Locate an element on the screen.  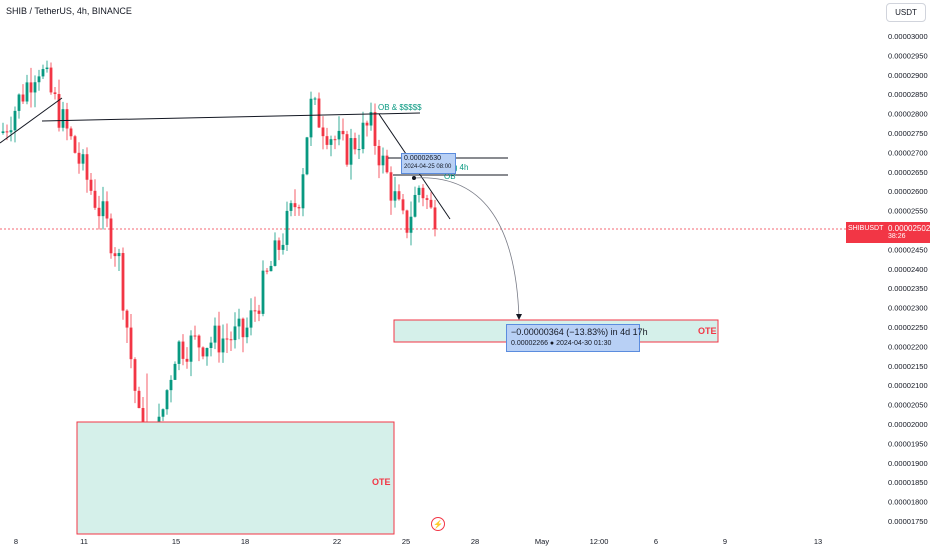
lightning-icon: ⚡ is located at coordinates (438, 524).